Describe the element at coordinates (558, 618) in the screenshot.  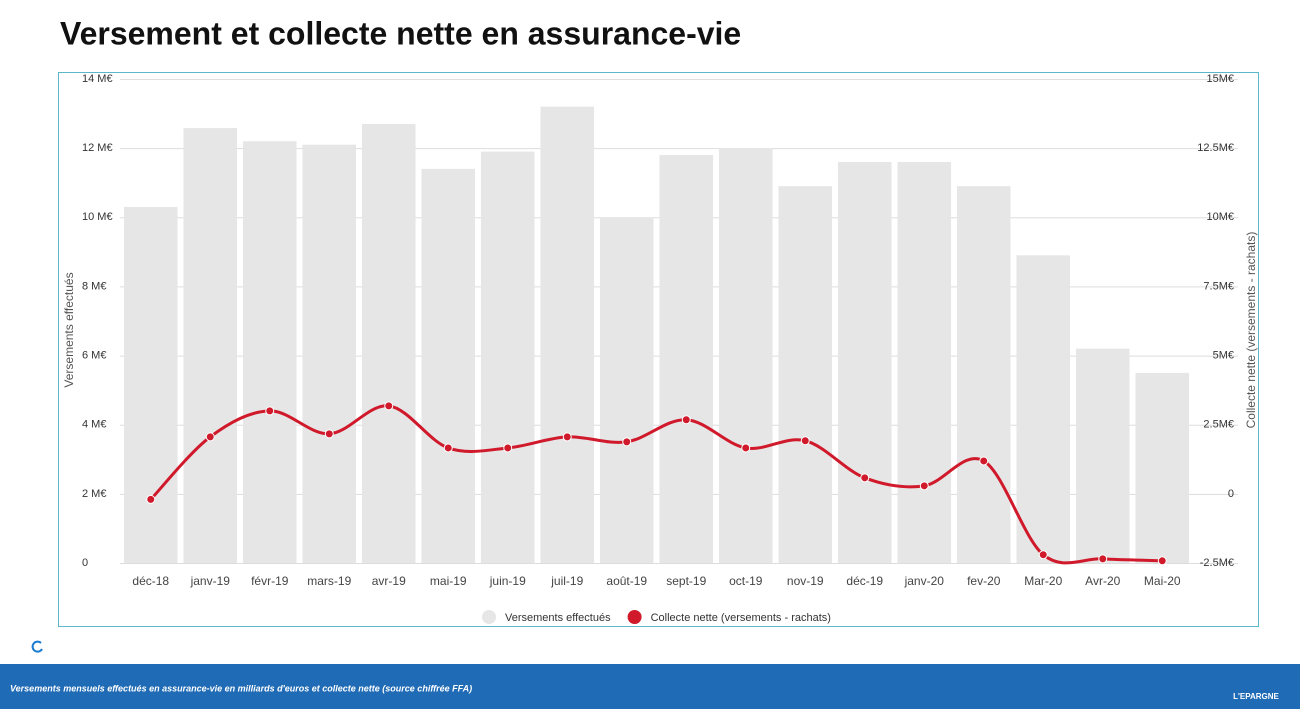
I see `legend-label: Versements effectués` at that location.